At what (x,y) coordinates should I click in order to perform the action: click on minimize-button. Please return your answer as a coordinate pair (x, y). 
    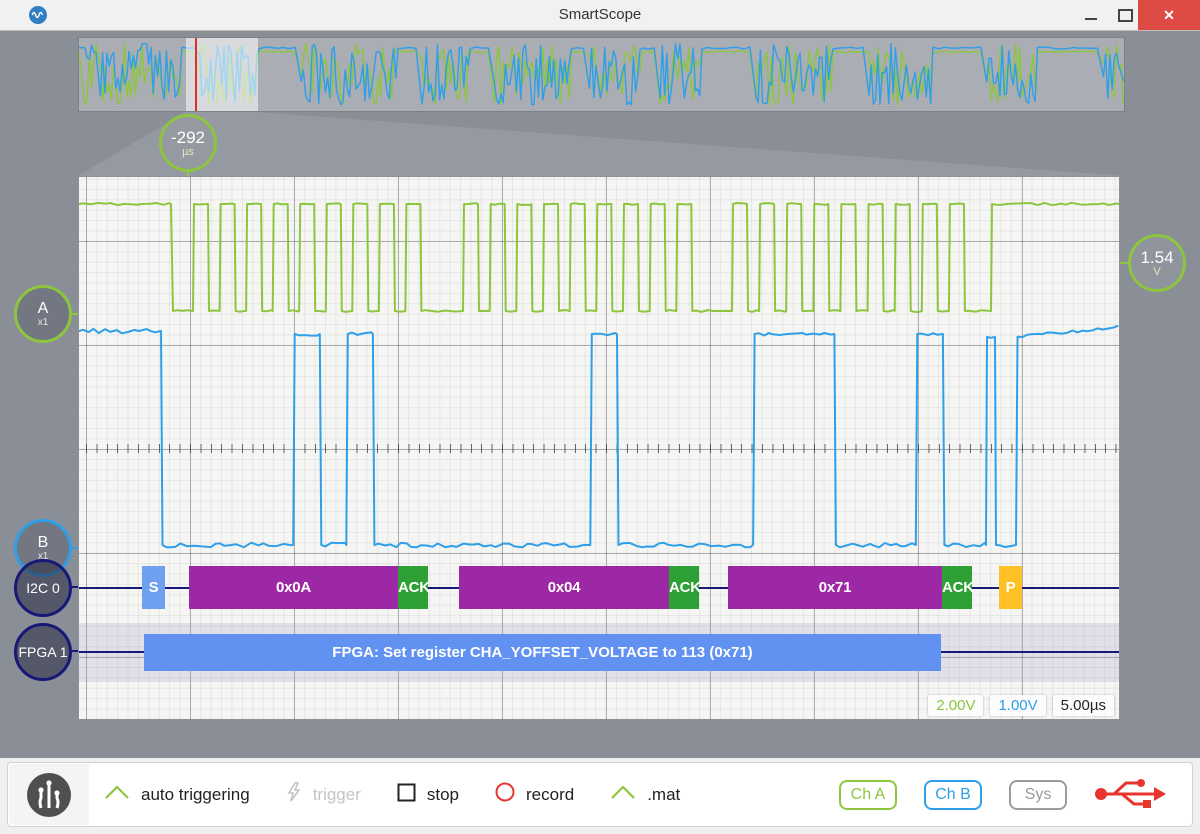
    Looking at the image, I should click on (1091, 15).